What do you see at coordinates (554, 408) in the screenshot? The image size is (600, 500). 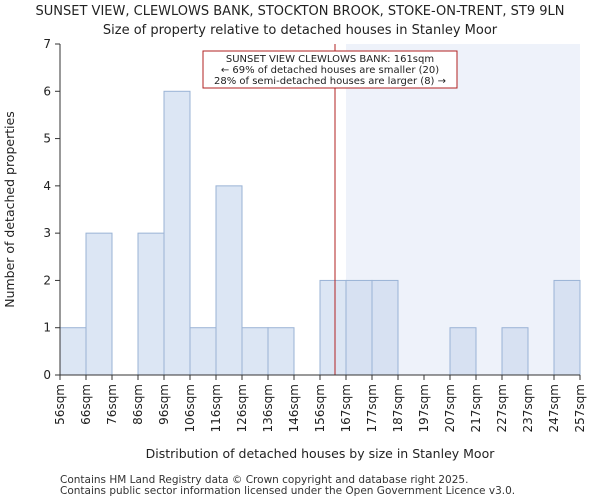 I see `x-tick-label-247sqm: 247sqm` at bounding box center [554, 408].